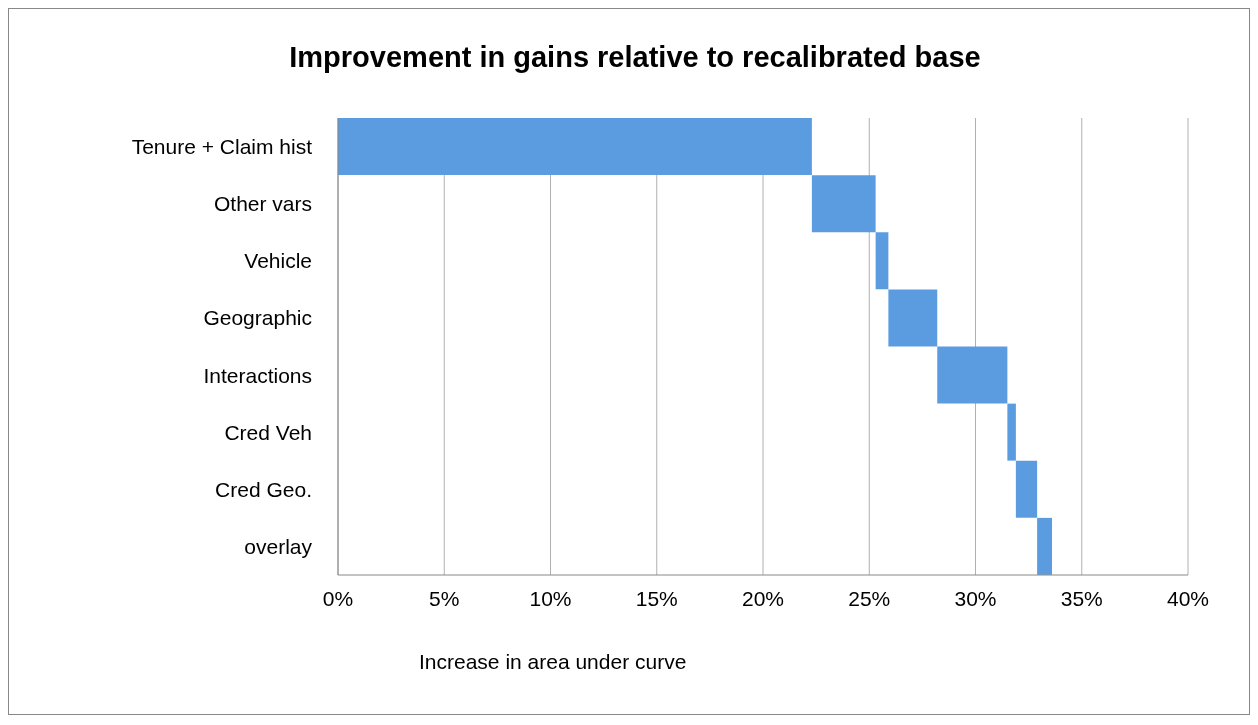  What do you see at coordinates (262, 204) in the screenshot?
I see `y-tick-label: Other vars` at bounding box center [262, 204].